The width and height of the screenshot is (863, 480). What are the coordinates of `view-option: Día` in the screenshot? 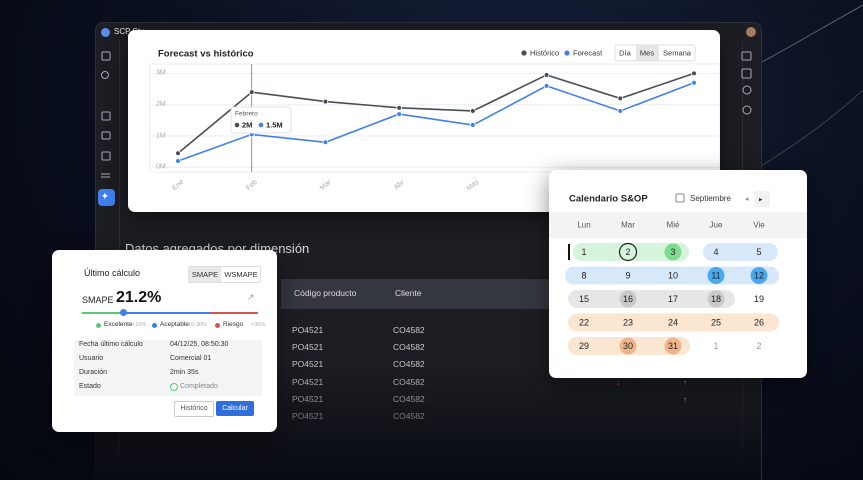 It's located at (625, 52).